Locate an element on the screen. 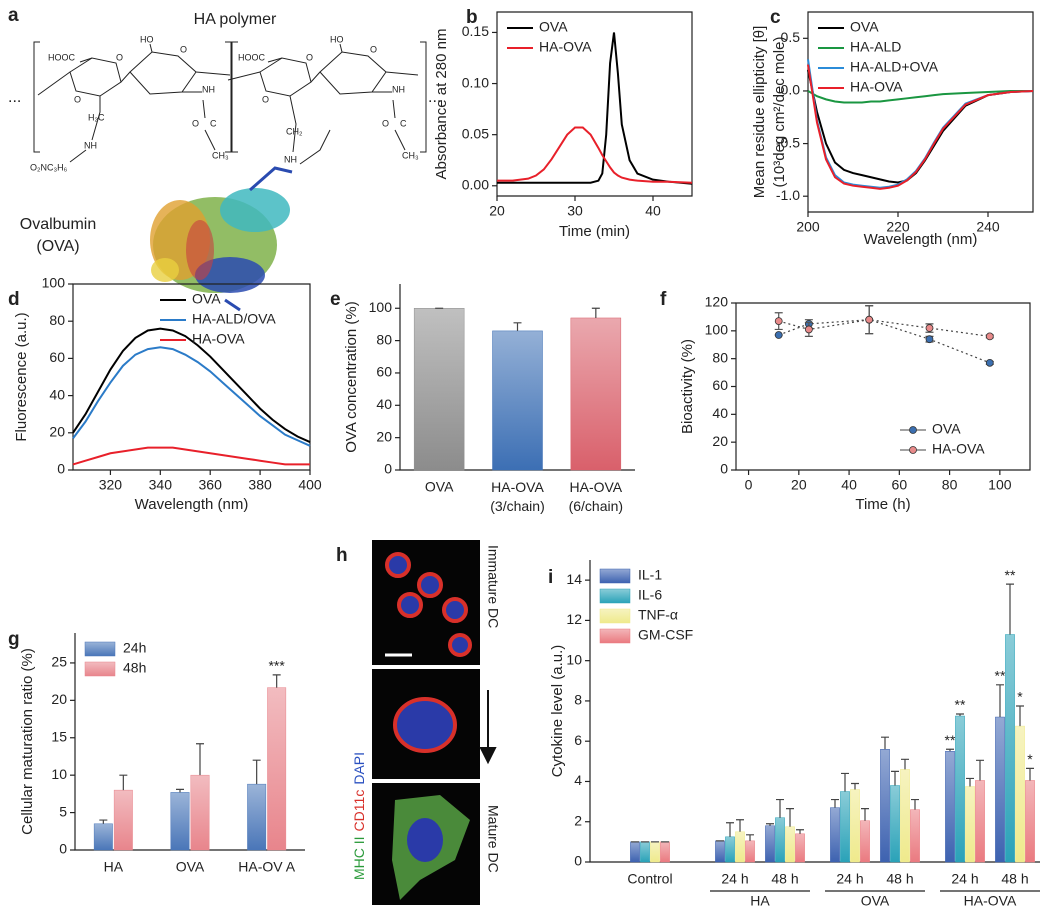  y-tick-label: 0.15 is located at coordinates (475, 31).